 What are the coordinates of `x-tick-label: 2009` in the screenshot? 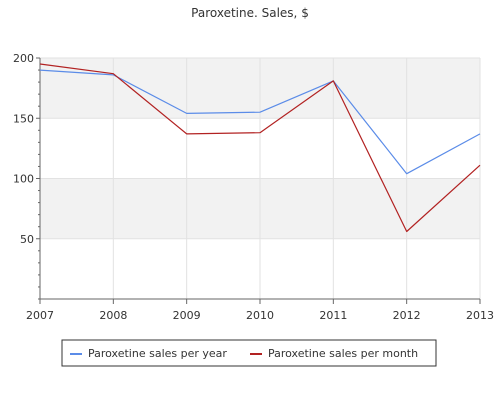 It's located at (187, 315).